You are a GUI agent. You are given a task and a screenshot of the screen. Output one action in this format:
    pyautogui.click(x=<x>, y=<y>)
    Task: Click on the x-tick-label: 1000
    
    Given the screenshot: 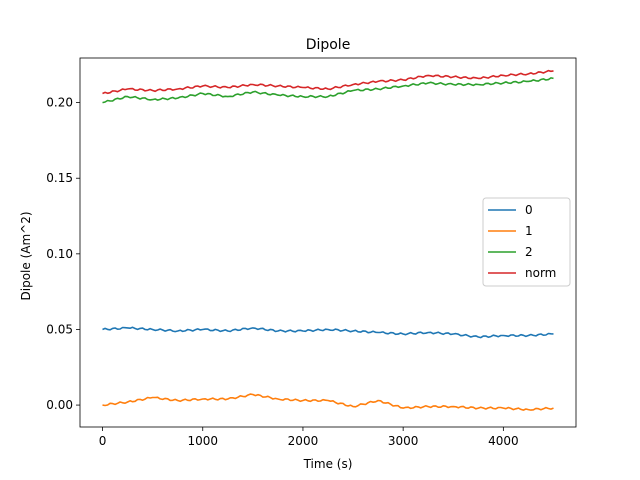 What is the action you would take?
    pyautogui.click(x=202, y=441)
    